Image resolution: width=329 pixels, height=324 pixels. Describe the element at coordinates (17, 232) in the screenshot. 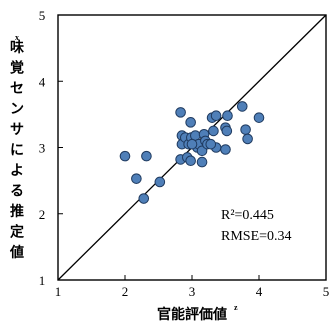

I see `y-axis-title-char: 定` at that location.